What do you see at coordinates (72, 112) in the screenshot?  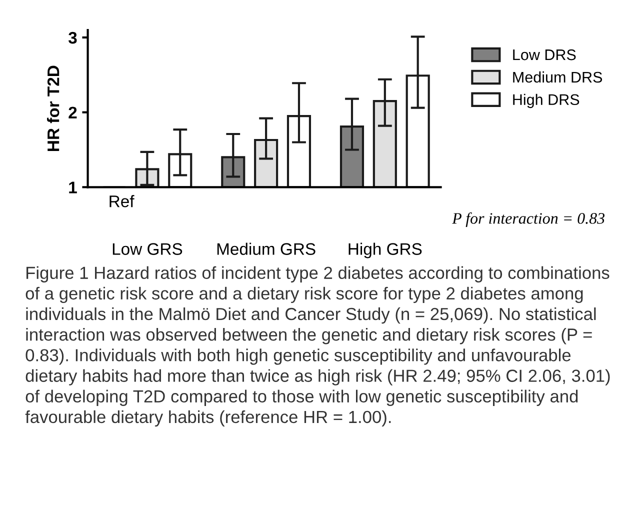 I see `y-tick-label: 2` at bounding box center [72, 112].